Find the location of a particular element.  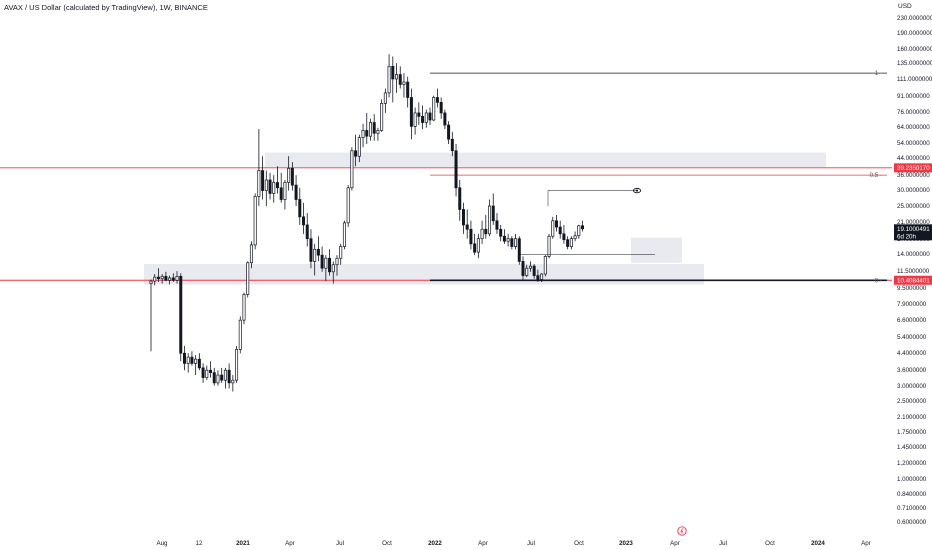

level-price-label: 39.2350170 is located at coordinates (913, 168).